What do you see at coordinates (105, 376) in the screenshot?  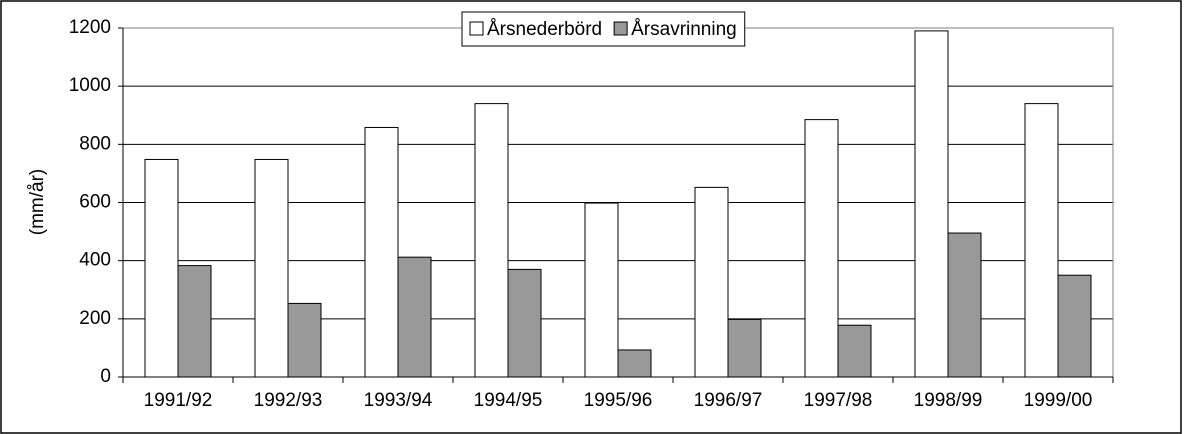 I see `y-tick-label: 0` at bounding box center [105, 376].